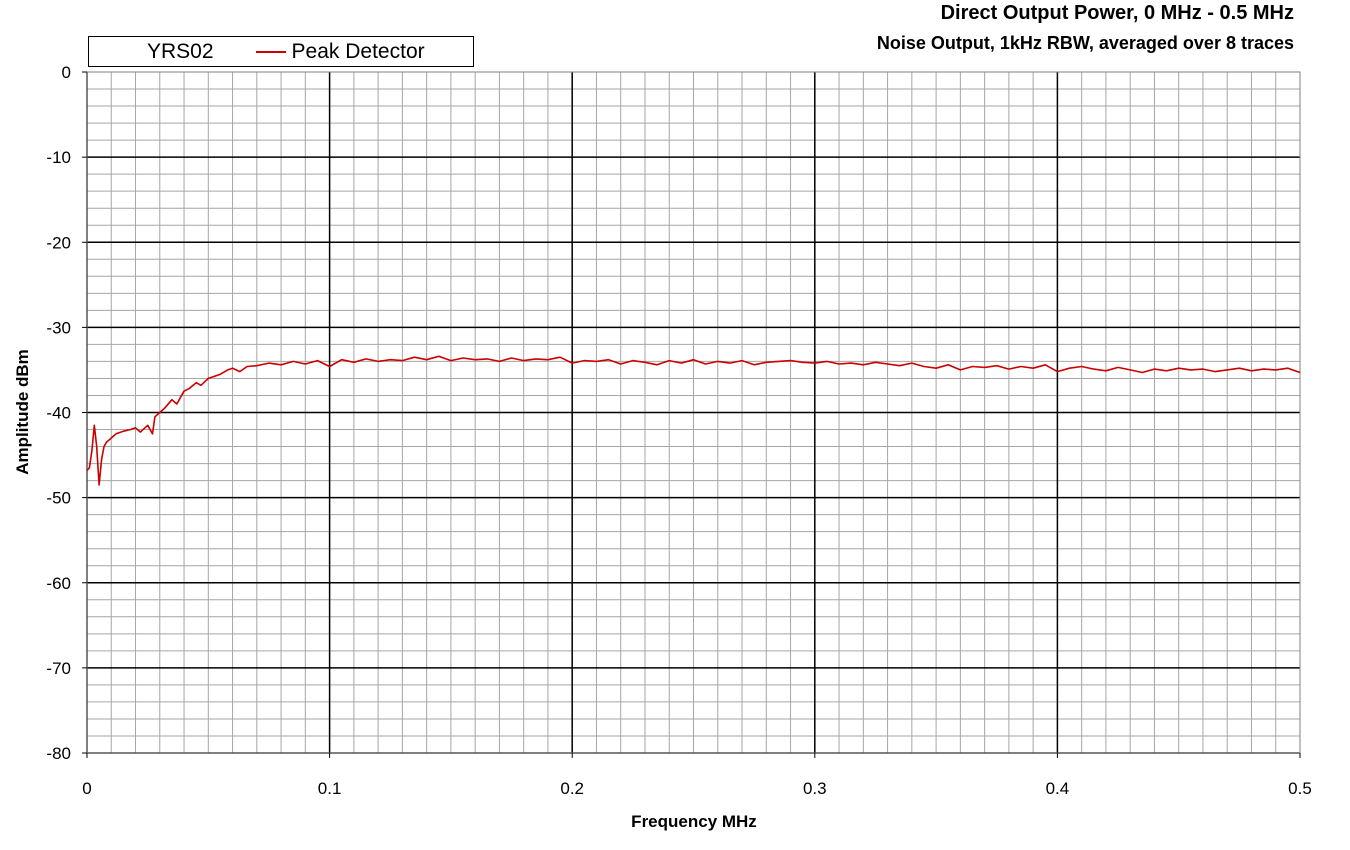 The height and width of the screenshot is (850, 1350). I want to click on x-tick-label: 0.5, so click(1300, 788).